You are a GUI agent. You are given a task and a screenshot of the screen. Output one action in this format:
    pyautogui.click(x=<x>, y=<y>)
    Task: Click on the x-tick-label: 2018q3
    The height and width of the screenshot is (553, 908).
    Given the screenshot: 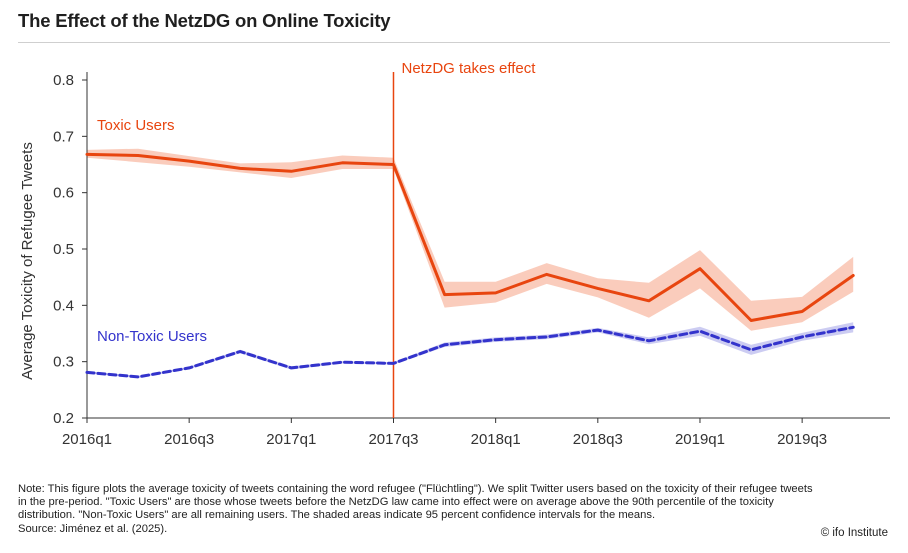 What is the action you would take?
    pyautogui.click(x=598, y=439)
    